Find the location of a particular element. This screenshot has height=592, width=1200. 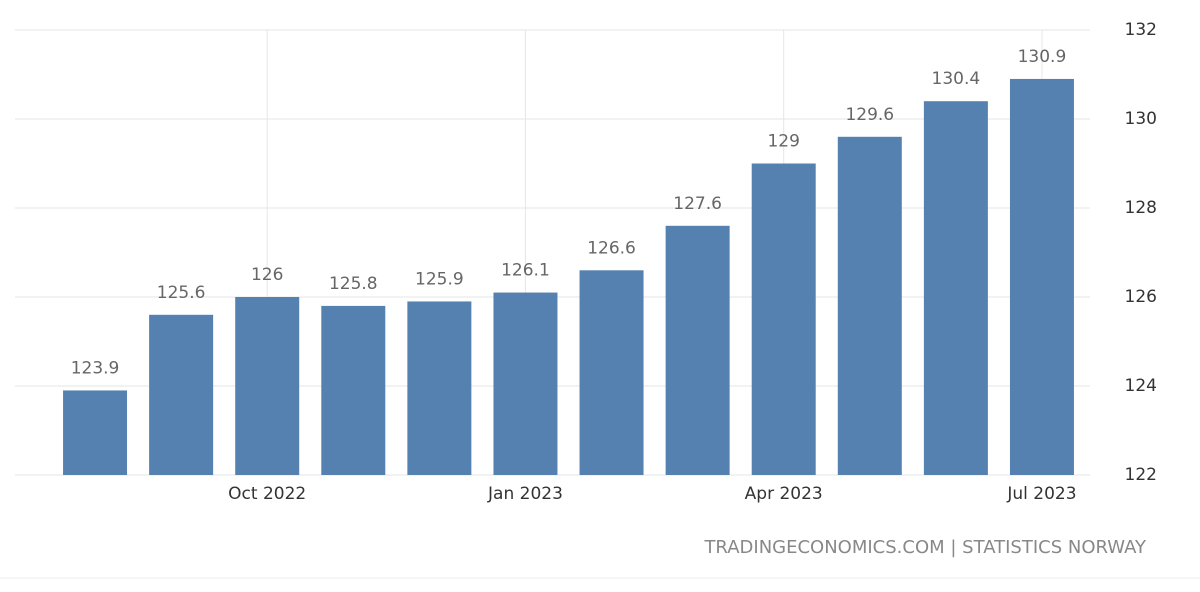

y-tick-label: 132 is located at coordinates (1141, 30).